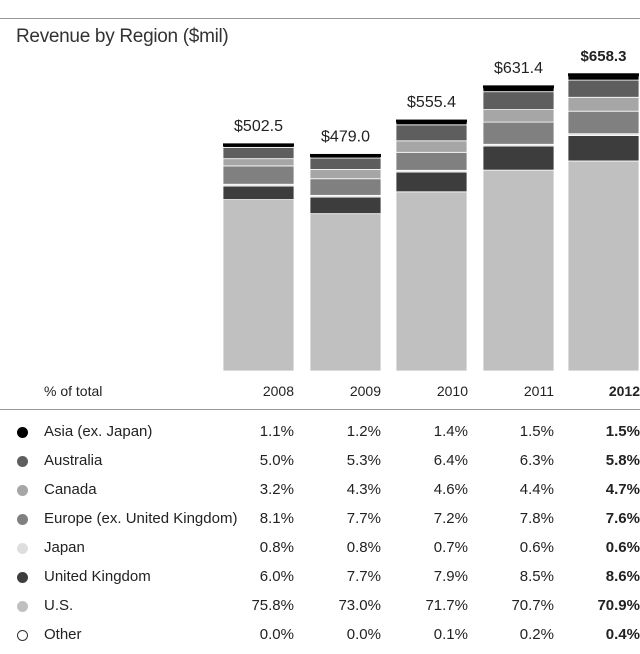 The height and width of the screenshot is (654, 640). I want to click on year-header-2011: 2011, so click(538, 391).